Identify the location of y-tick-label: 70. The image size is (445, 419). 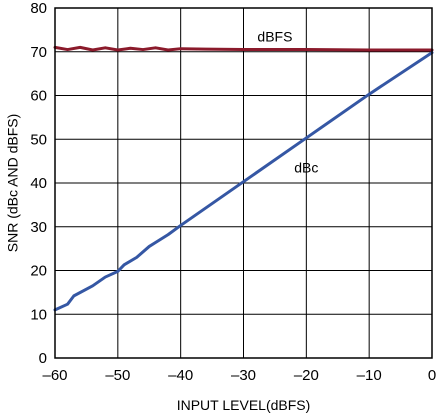
(38, 52).